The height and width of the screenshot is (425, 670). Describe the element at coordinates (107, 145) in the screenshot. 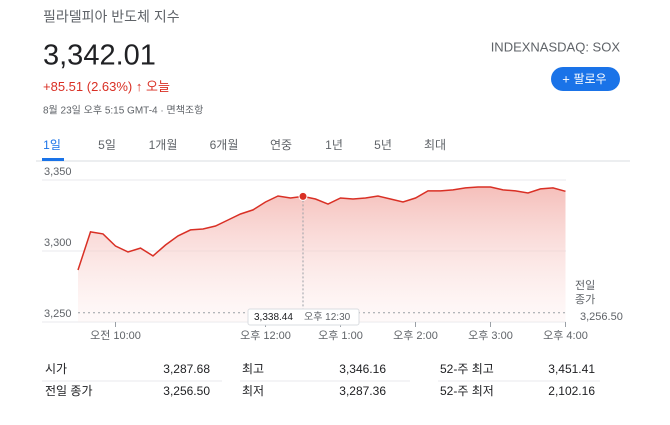

I see `tab: 5일` at that location.